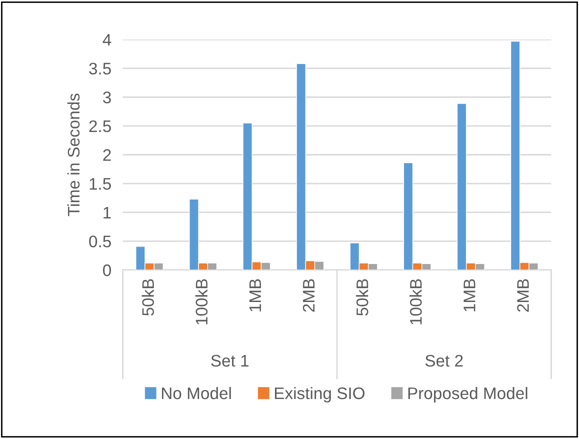 This screenshot has height=439, width=579. What do you see at coordinates (468, 394) in the screenshot?
I see `legend-label: Proposed Model` at bounding box center [468, 394].